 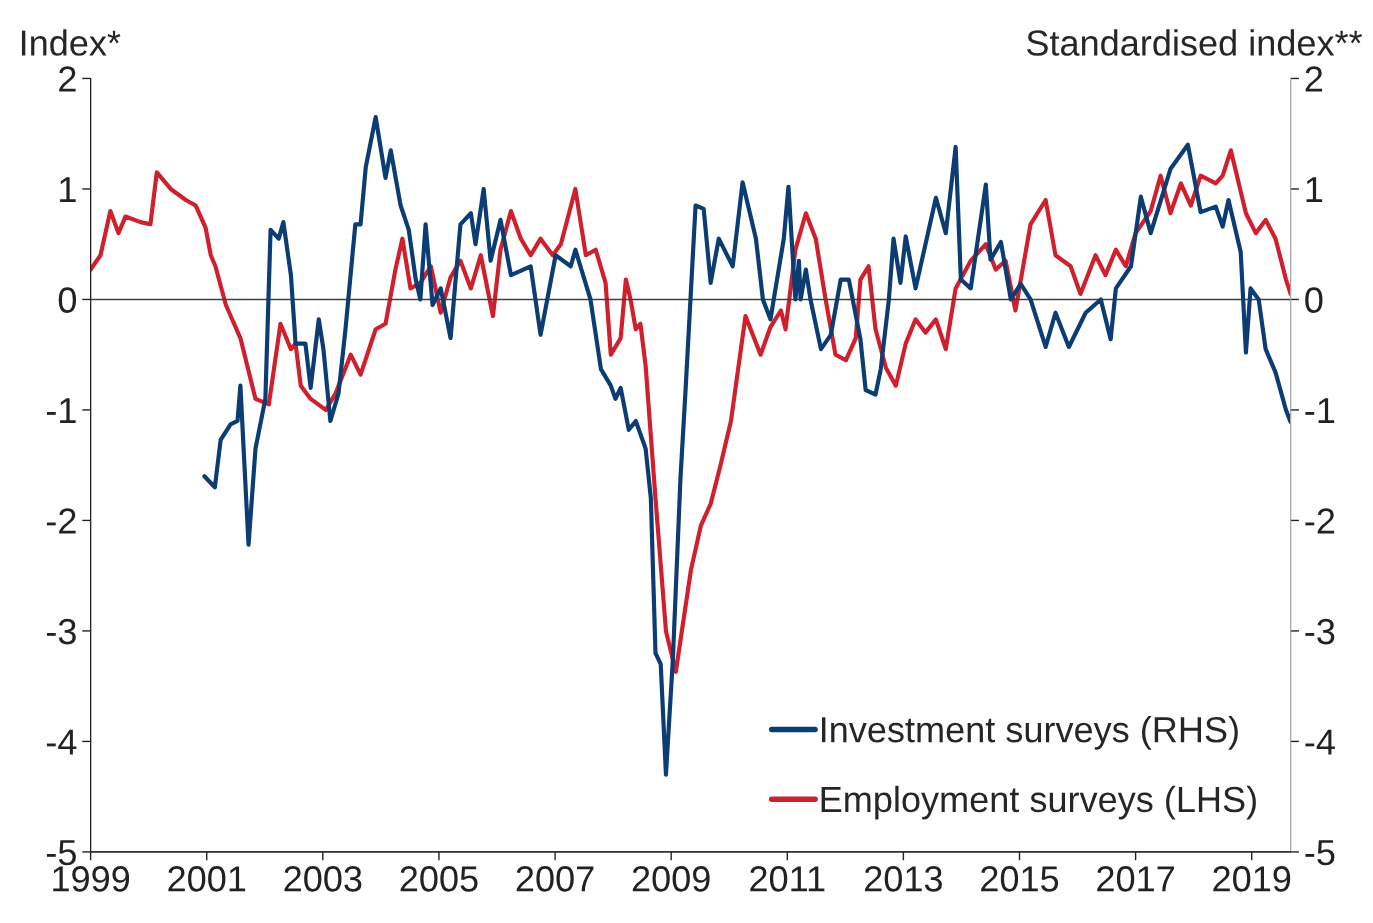 I want to click on y-tick-label: -2, so click(x=61, y=521).